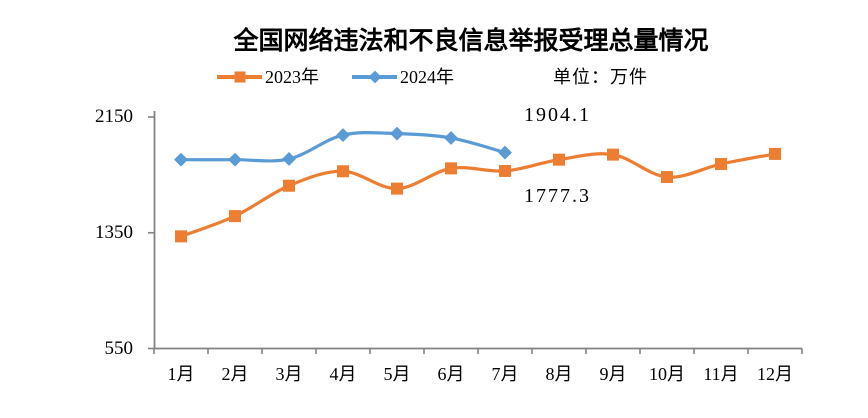  Describe the element at coordinates (600, 77) in the screenshot. I see `unit-label: 单位：万件` at that location.